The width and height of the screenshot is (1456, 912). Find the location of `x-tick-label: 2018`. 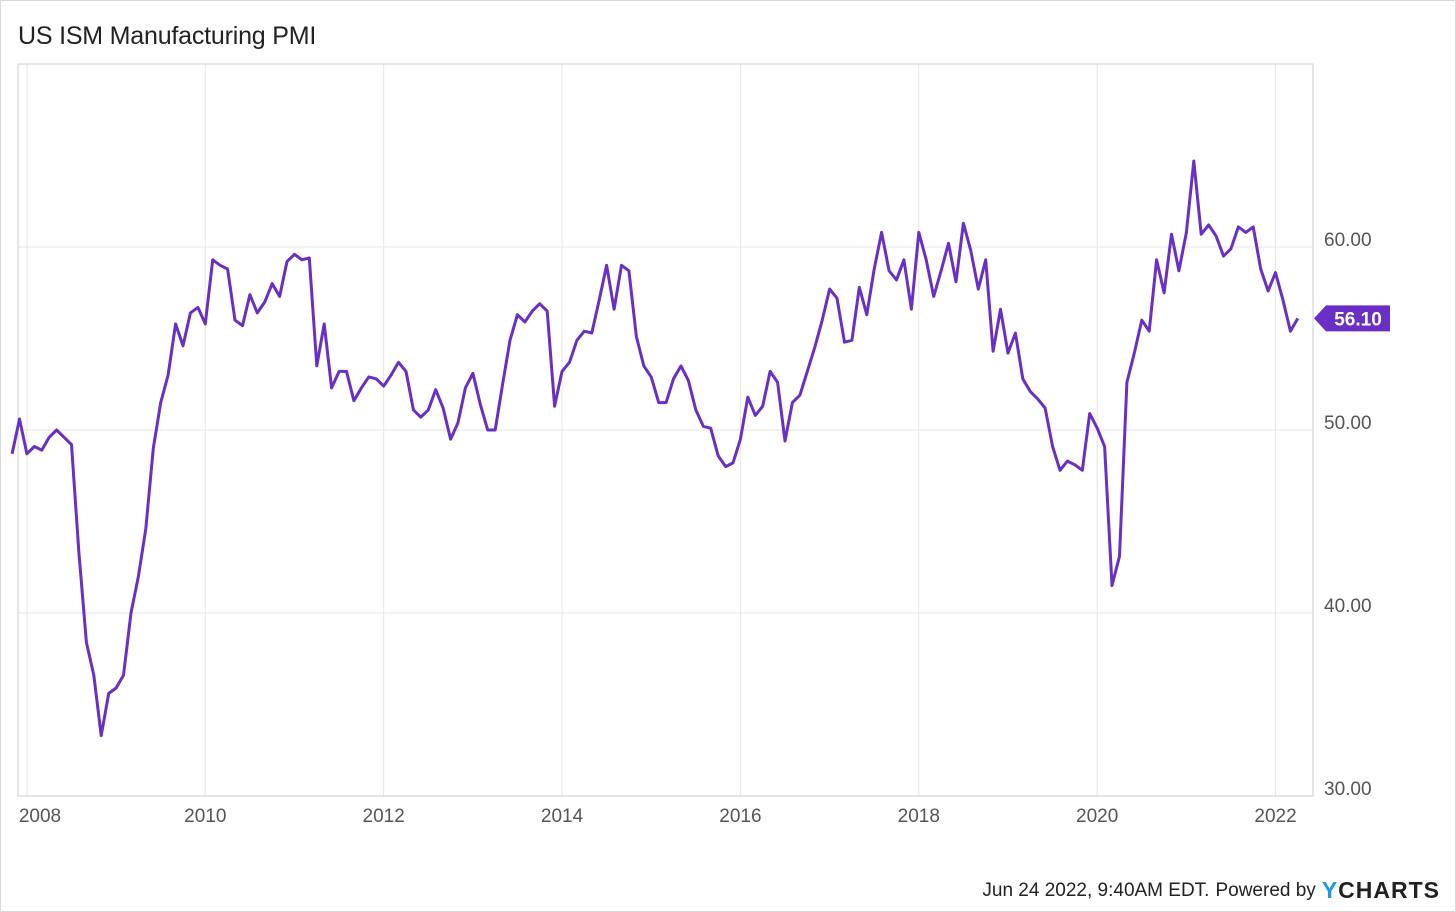

x-tick-label: 2018 is located at coordinates (919, 816).